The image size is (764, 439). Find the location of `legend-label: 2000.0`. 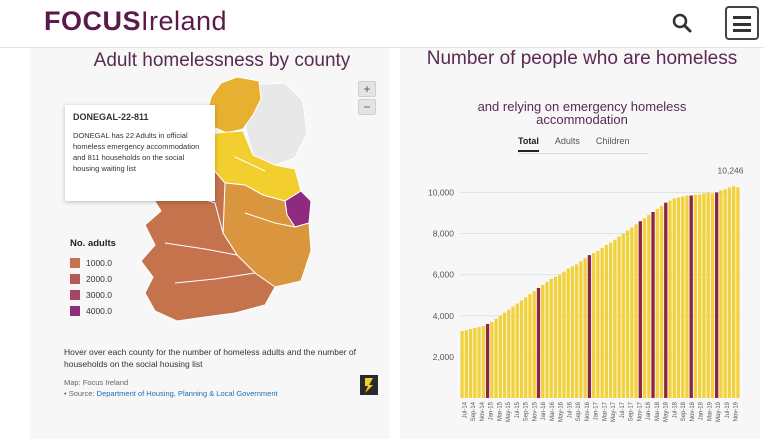

legend-label: 2000.0 is located at coordinates (99, 279).